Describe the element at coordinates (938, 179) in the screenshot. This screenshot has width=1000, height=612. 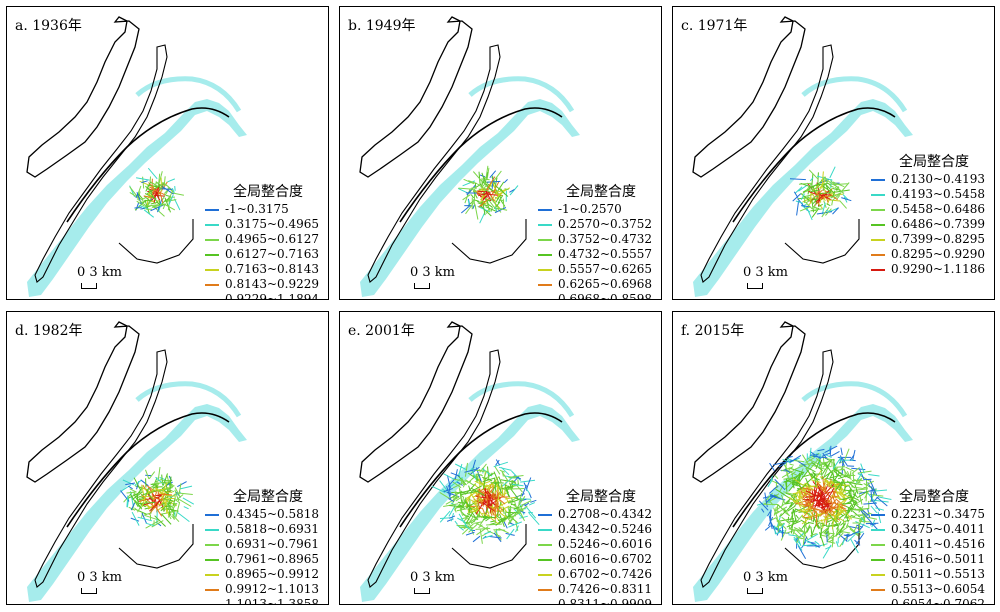
I see `legend-label: 0.2130~0.4193` at that location.